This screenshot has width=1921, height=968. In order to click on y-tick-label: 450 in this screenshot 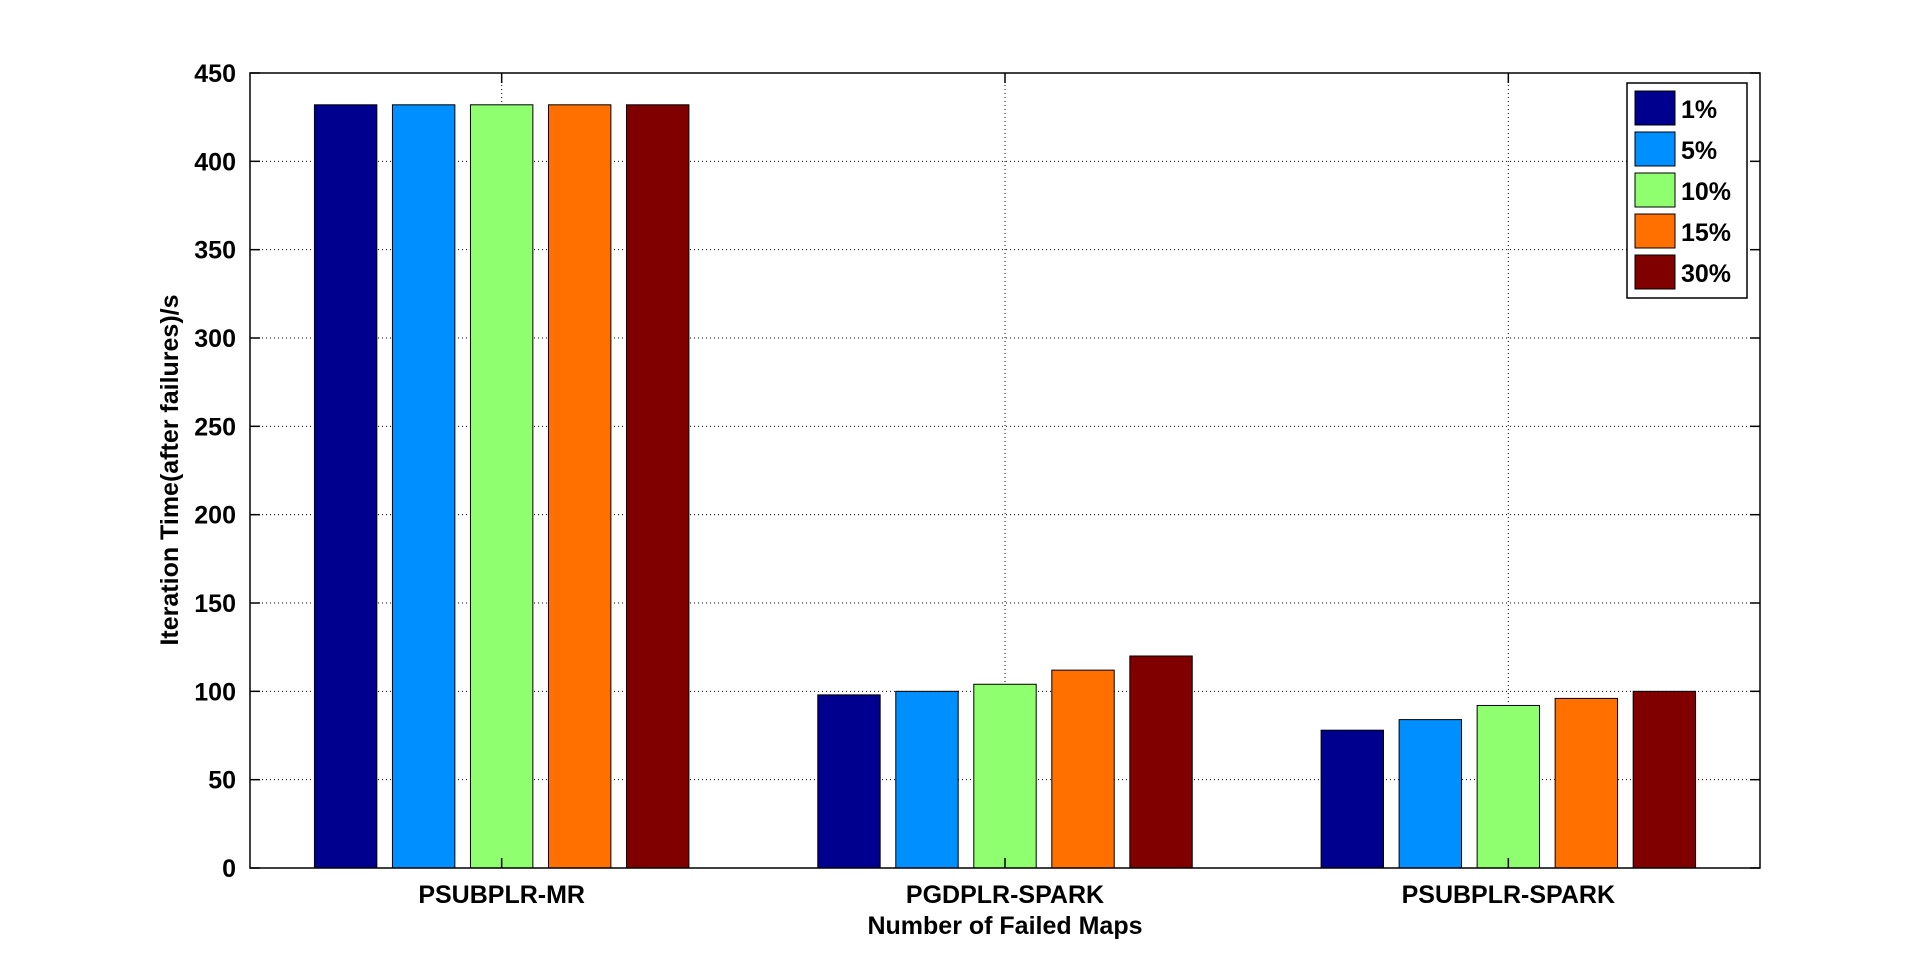, I will do `click(215, 74)`.